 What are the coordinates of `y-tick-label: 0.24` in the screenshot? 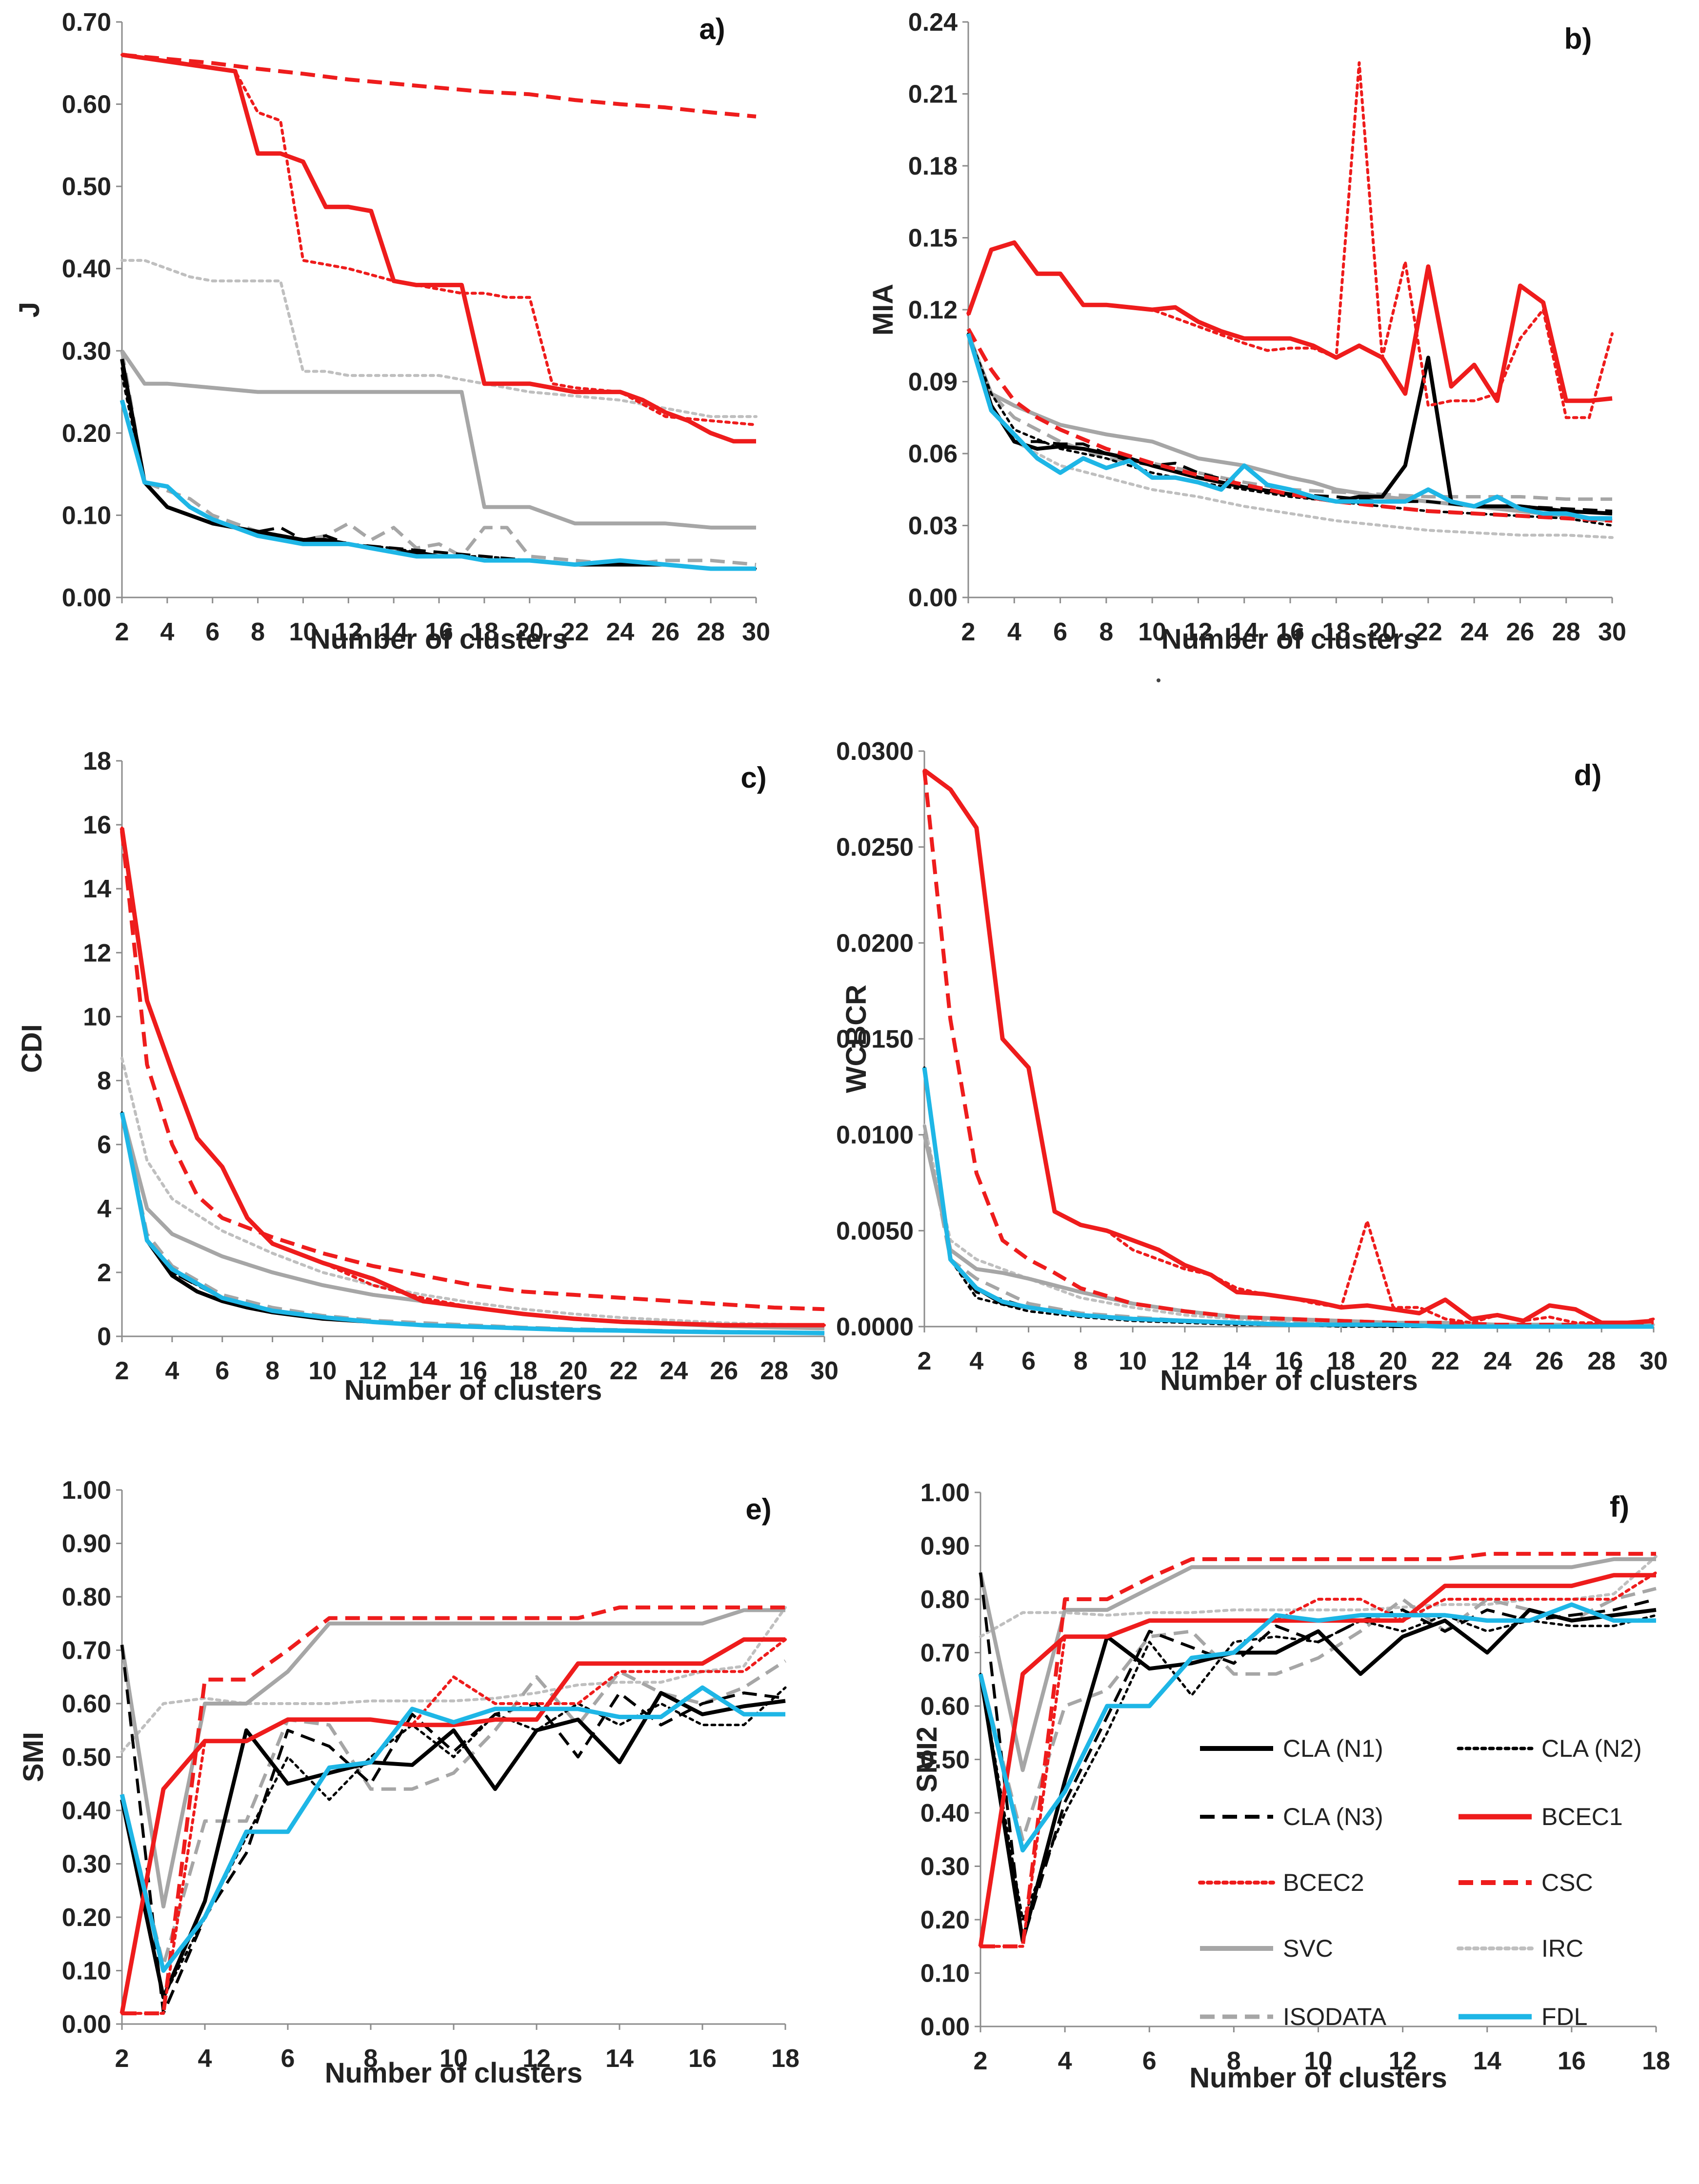 It's located at (933, 22).